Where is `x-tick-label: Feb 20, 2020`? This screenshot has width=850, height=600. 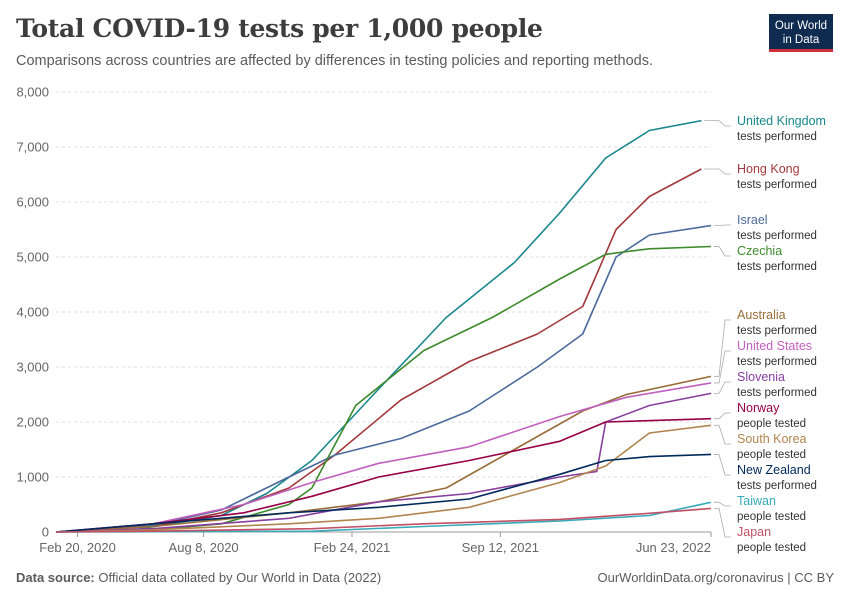
x-tick-label: Feb 20, 2020 is located at coordinates (77, 547).